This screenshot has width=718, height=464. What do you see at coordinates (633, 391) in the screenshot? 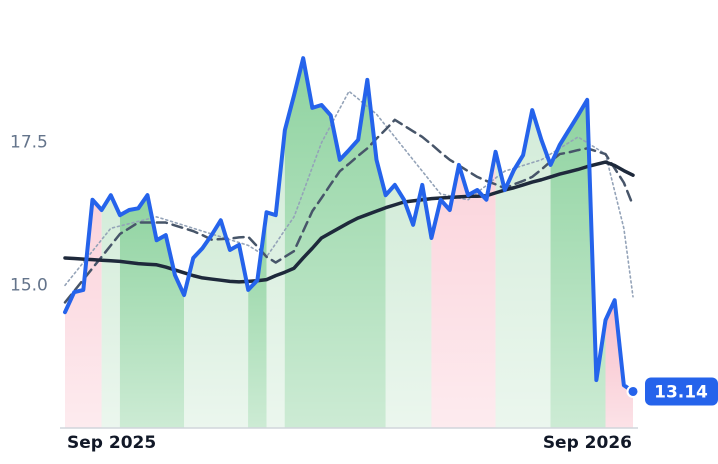
I see `last-point` at bounding box center [633, 391].